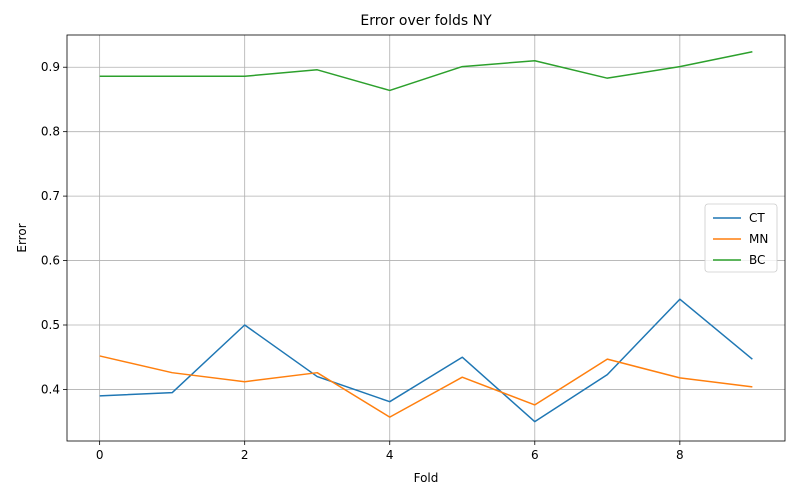 The image size is (800, 500). I want to click on legend: CT MN BC, so click(741, 238).